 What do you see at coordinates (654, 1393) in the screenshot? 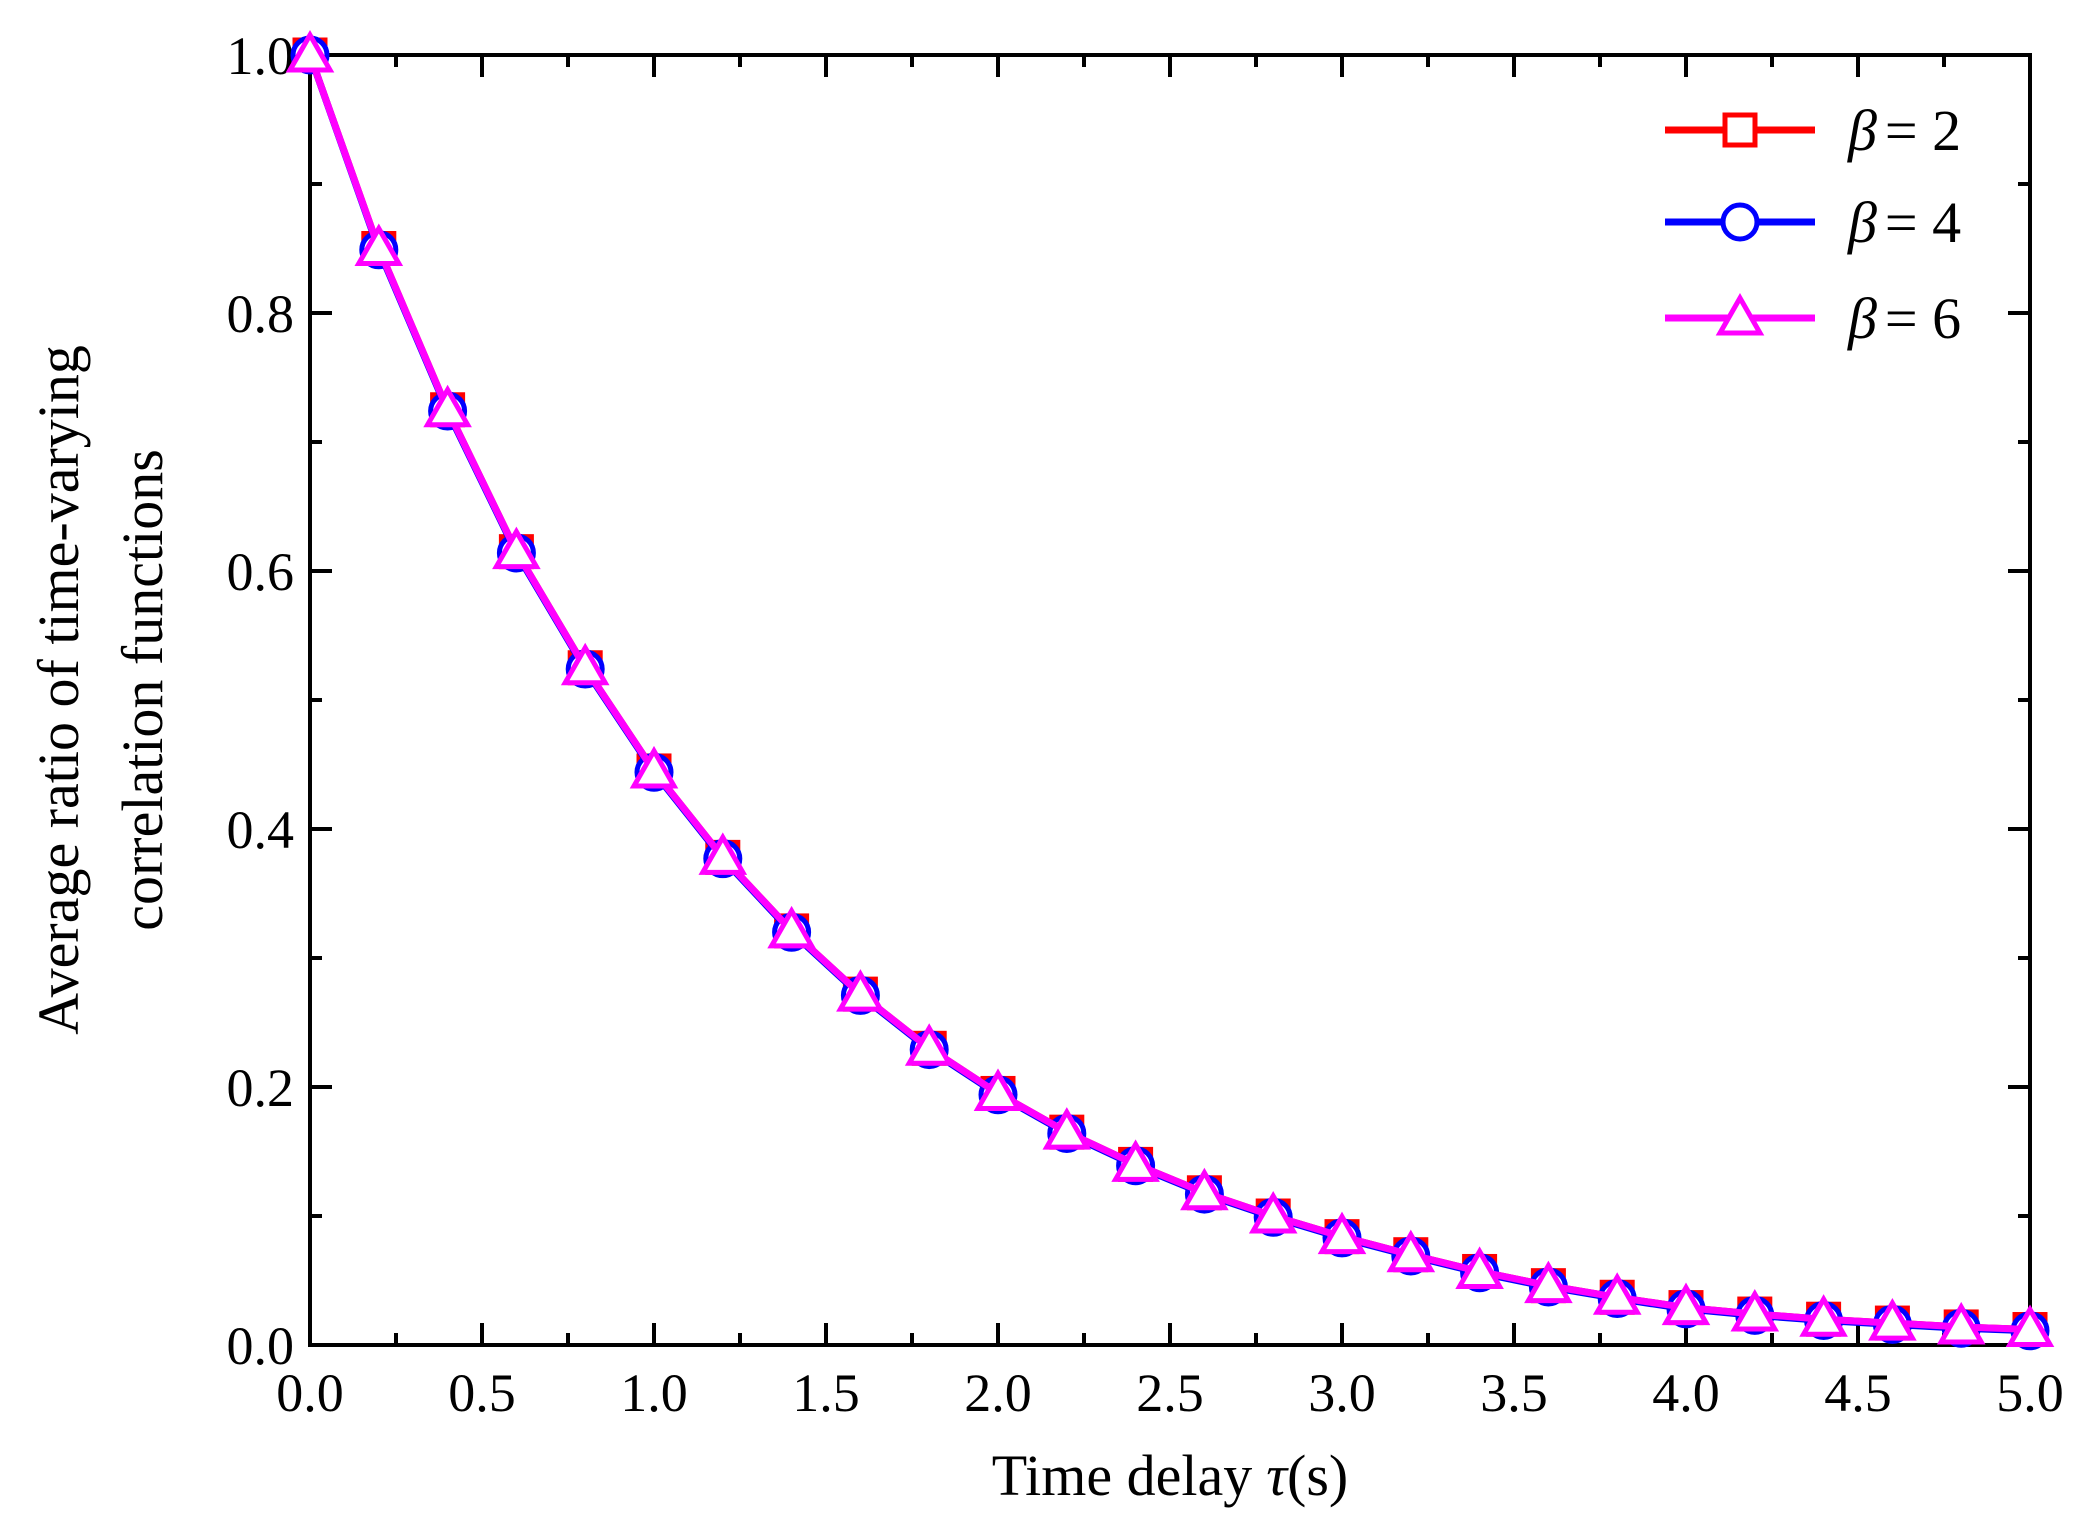
I see `x-tick-label: 1.0` at bounding box center [654, 1393].